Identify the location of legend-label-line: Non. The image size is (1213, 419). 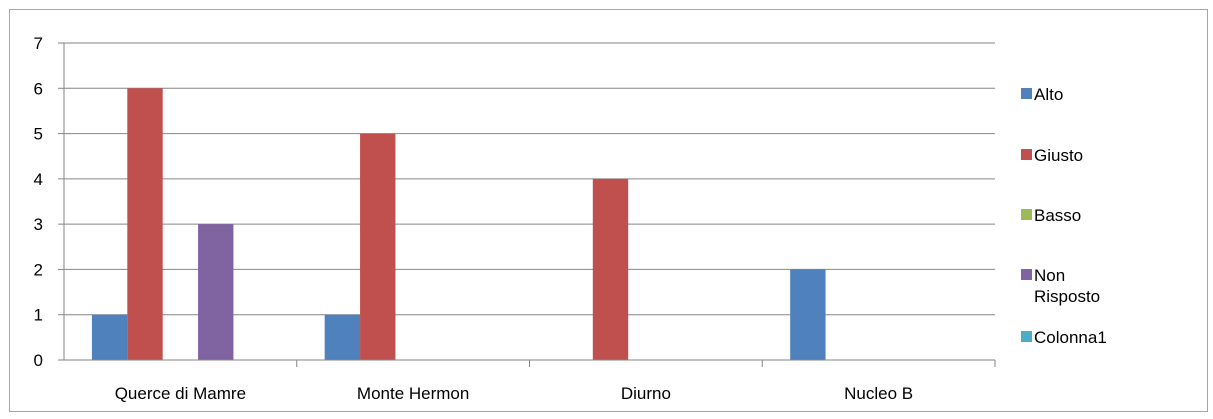
(1049, 275).